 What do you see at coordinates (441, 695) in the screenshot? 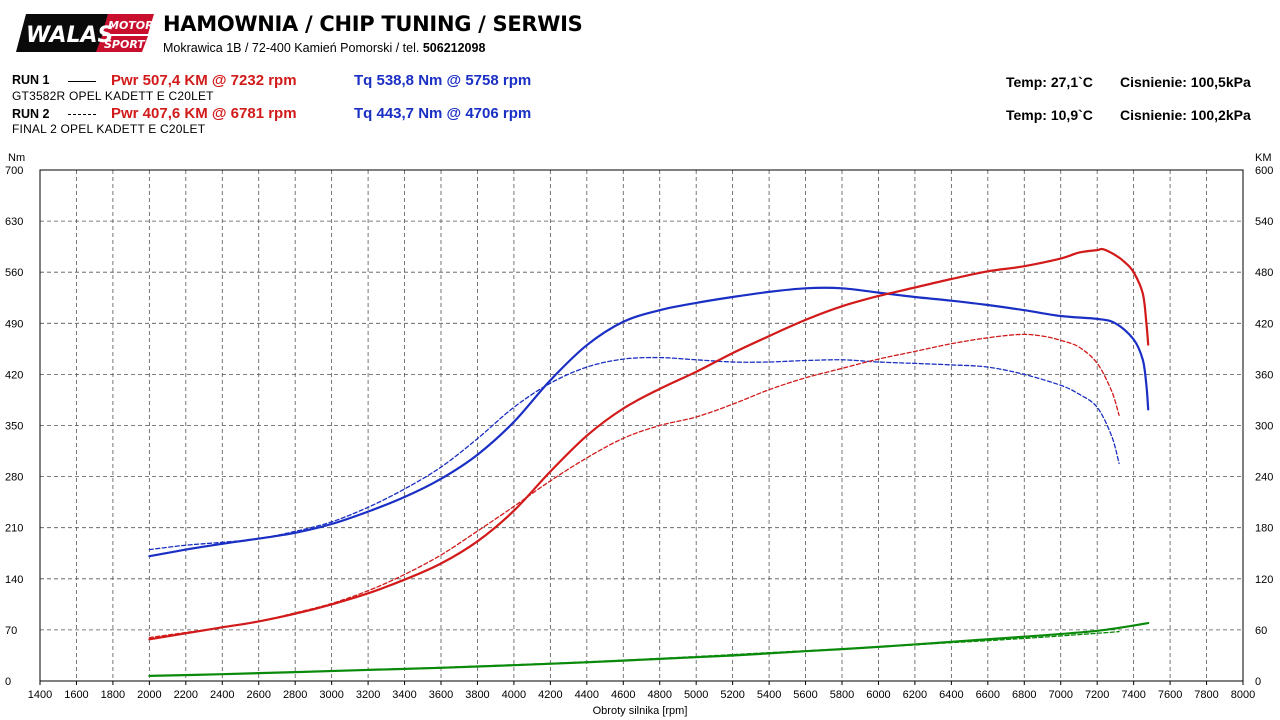
I see `x-tick-3600: 3600` at bounding box center [441, 695].